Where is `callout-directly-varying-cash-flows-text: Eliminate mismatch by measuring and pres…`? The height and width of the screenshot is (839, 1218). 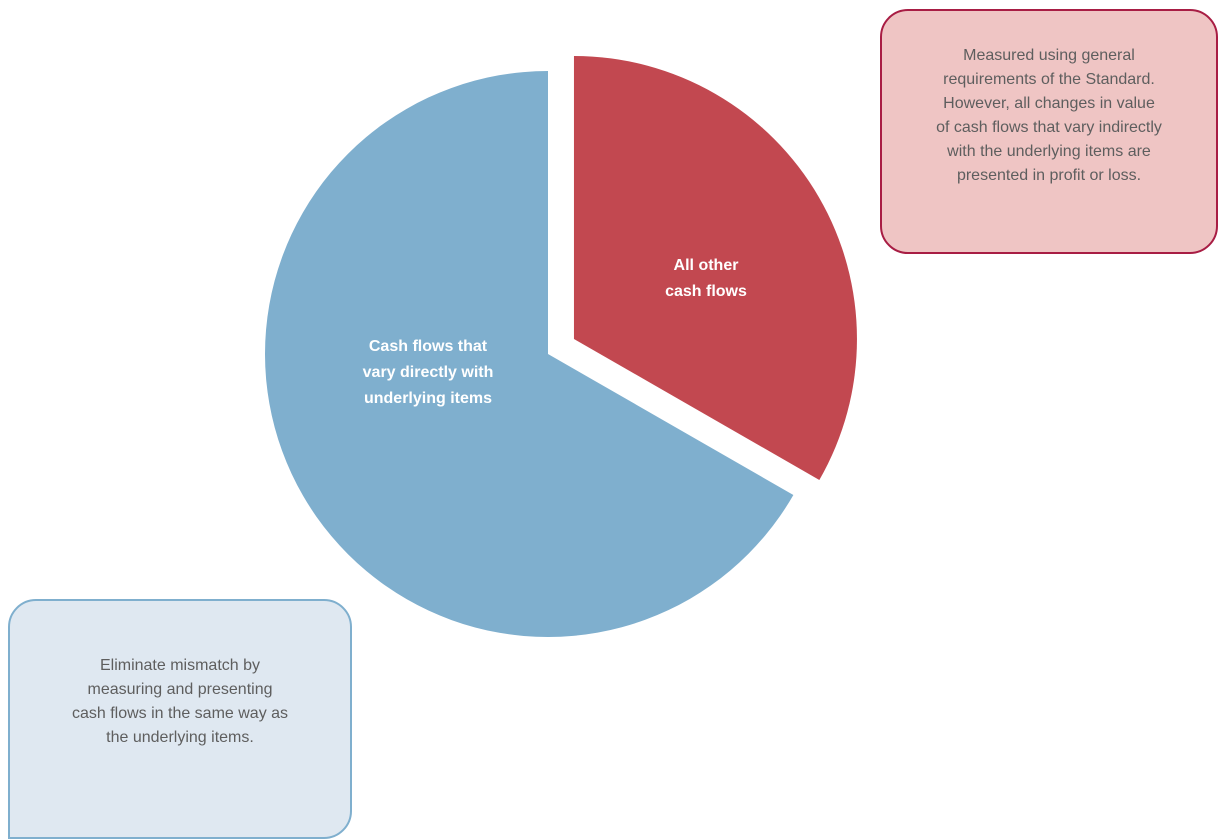
callout-directly-varying-cash-flows-text: Eliminate mismatch by measuring and pres… is located at coordinates (180, 701).